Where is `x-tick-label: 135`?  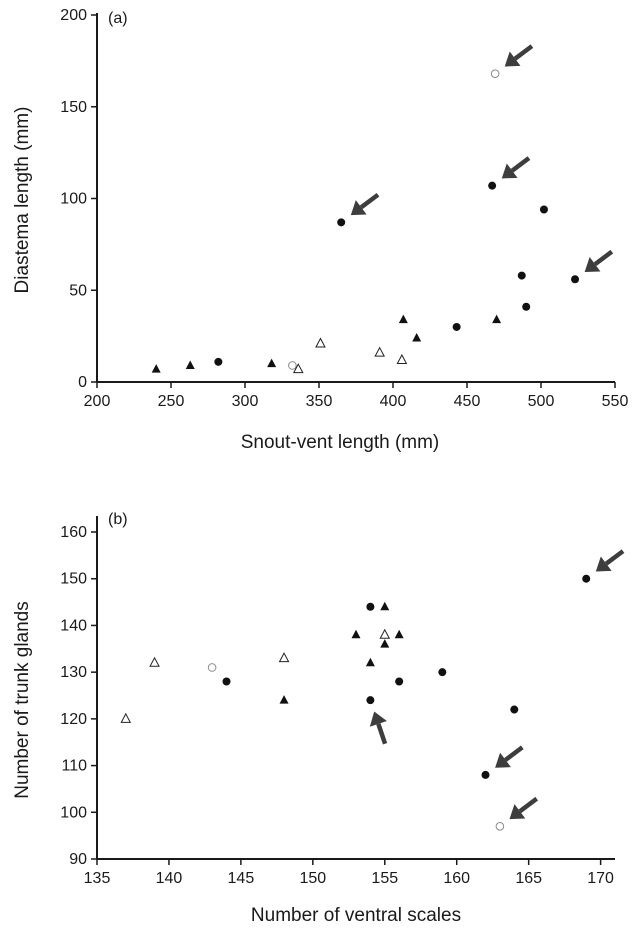
x-tick-label: 135 is located at coordinates (97, 878).